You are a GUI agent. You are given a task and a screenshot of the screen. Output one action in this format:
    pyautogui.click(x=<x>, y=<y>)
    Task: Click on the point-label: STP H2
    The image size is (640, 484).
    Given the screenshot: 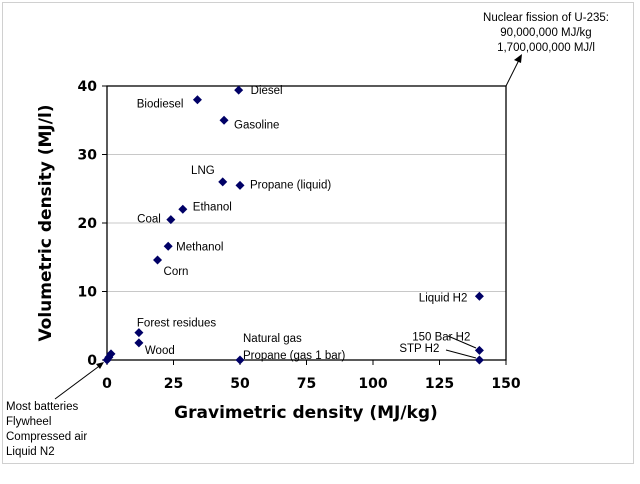 What is the action you would take?
    pyautogui.click(x=419, y=349)
    